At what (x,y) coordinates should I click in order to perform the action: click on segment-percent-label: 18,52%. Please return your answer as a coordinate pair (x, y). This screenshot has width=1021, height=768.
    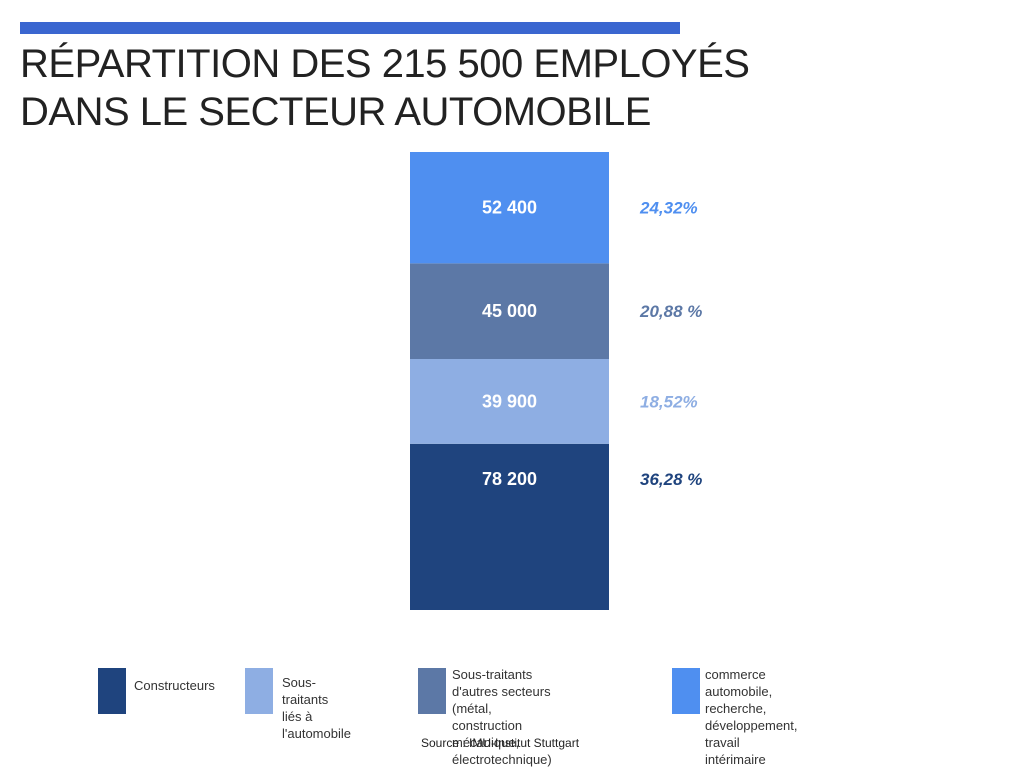
    Looking at the image, I should click on (669, 401).